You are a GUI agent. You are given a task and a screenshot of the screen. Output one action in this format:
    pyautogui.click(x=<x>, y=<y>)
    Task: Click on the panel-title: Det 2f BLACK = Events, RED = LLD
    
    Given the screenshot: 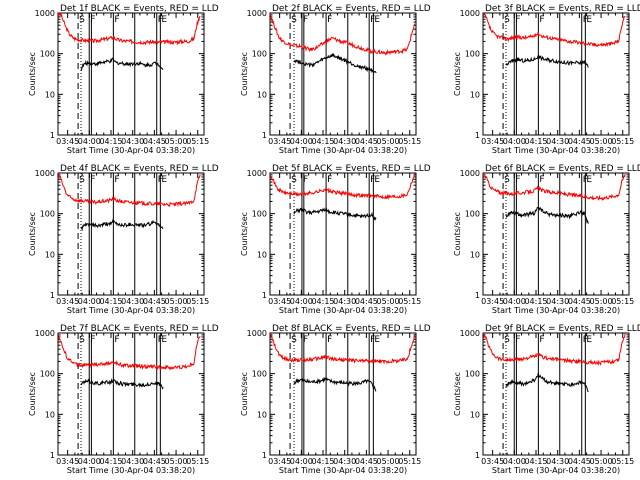 What is the action you would take?
    pyautogui.click(x=351, y=9)
    